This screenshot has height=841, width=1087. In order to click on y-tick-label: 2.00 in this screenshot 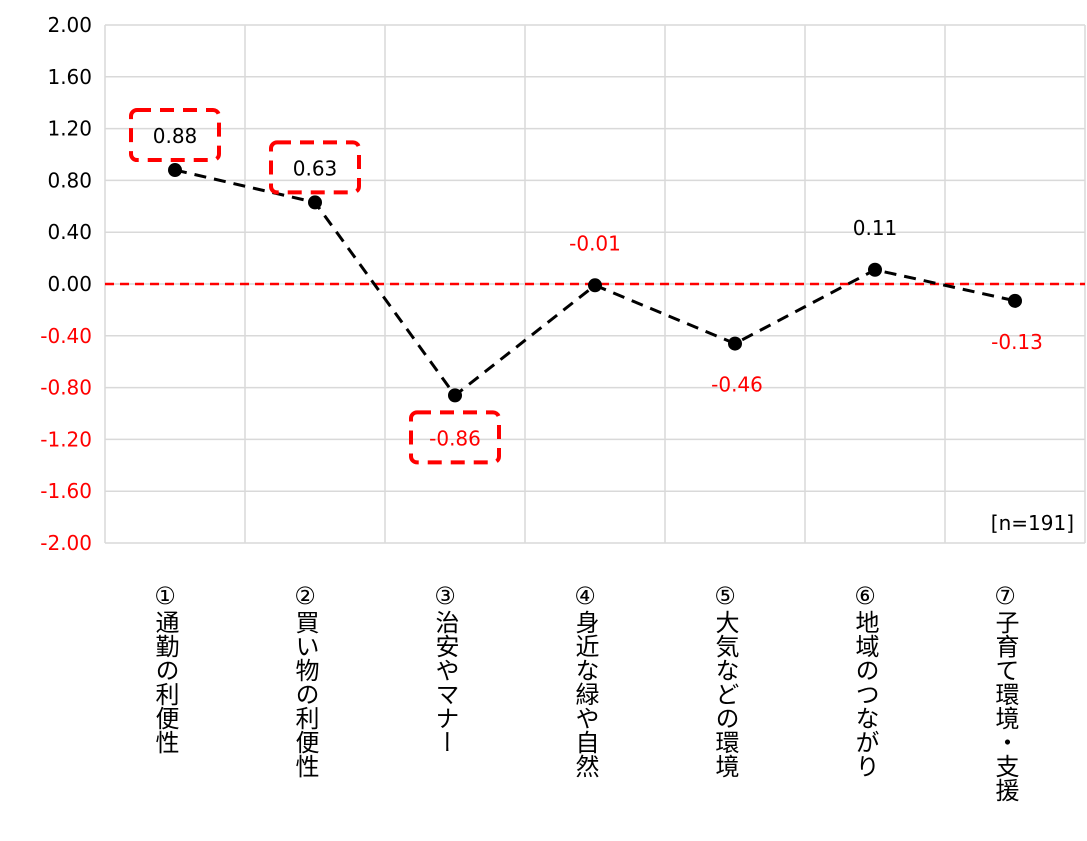, I will do `click(69, 25)`.